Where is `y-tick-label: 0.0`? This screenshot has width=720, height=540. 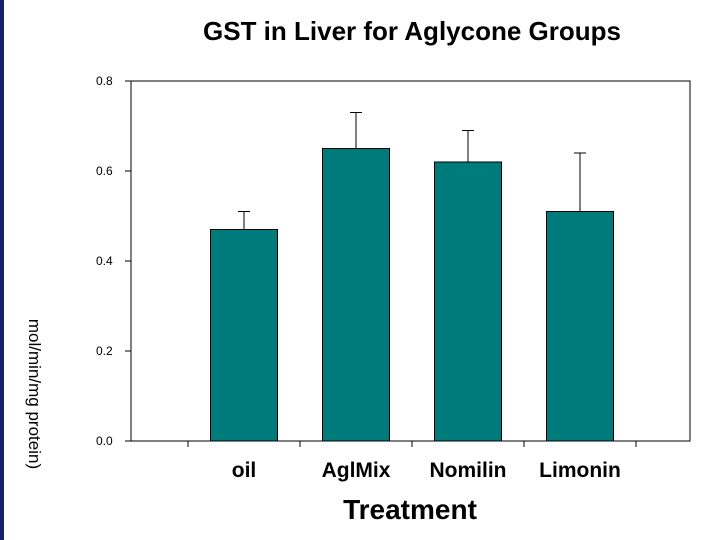
y-tick-label: 0.0 is located at coordinates (104, 441).